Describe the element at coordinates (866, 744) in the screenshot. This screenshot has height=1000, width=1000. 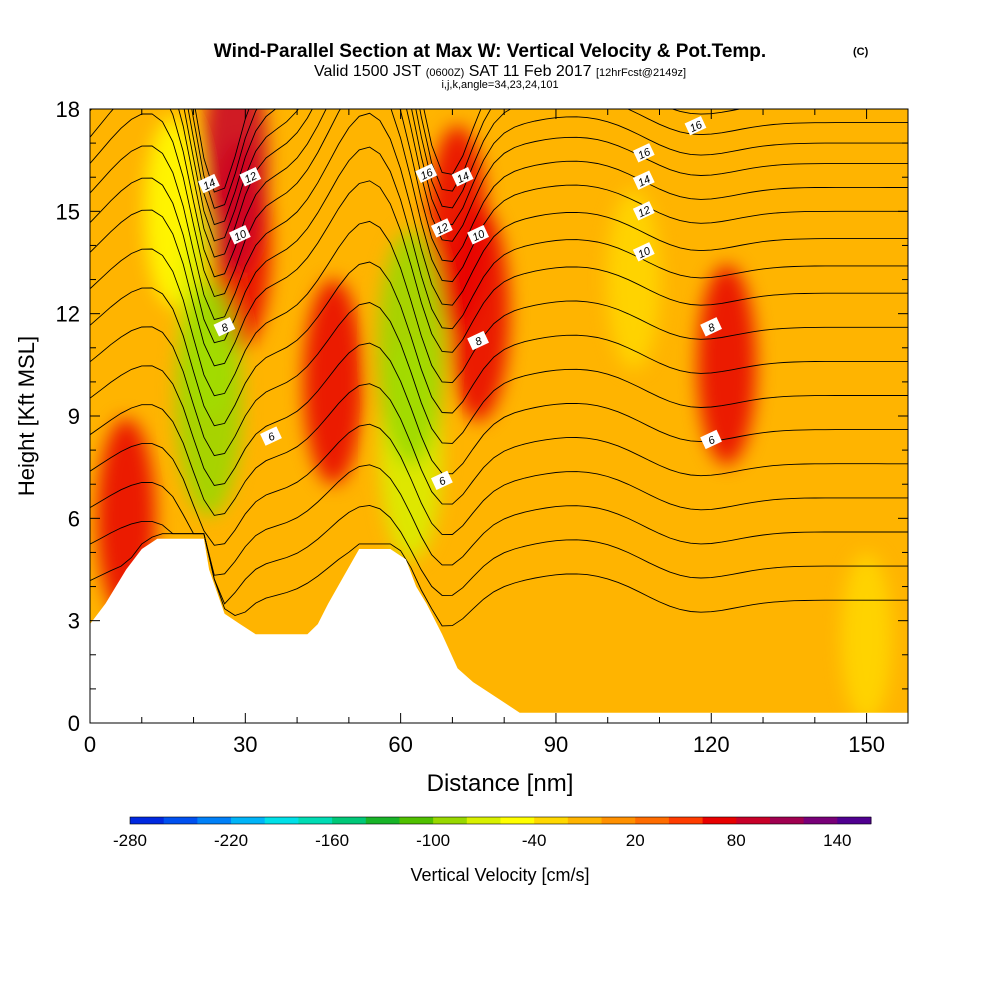
I see `x-tick-label: 150` at that location.